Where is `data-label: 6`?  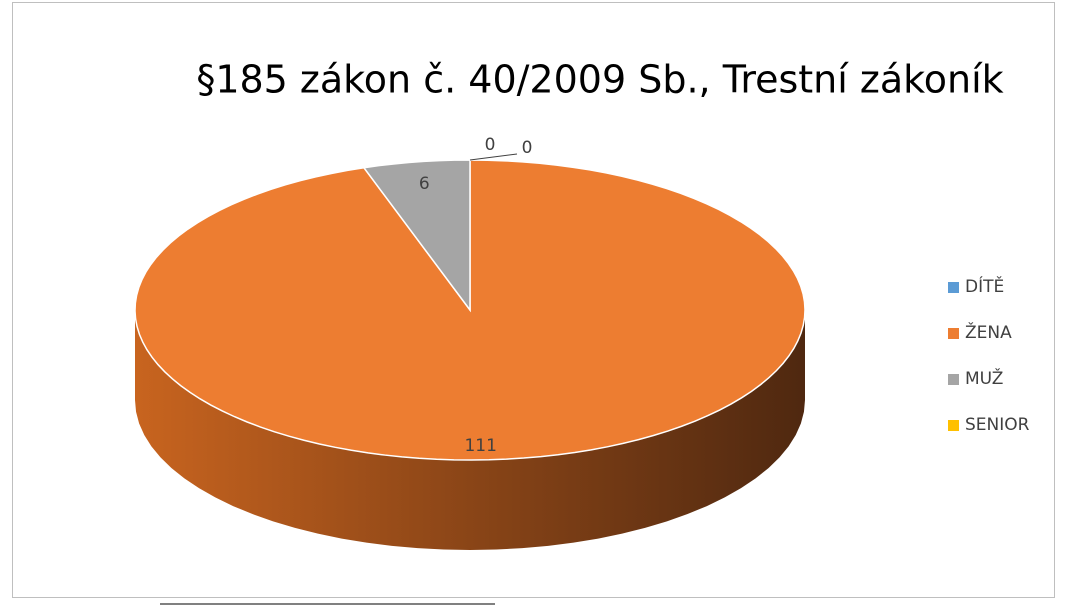
data-label: 6 is located at coordinates (424, 184).